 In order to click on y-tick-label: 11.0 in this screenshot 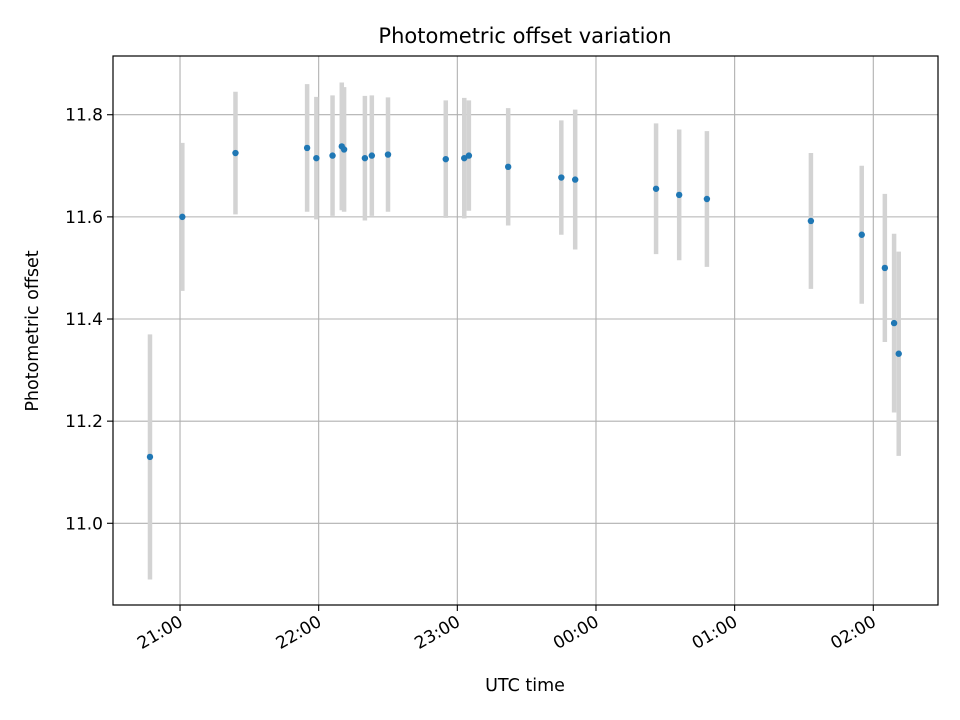, I will do `click(84, 524)`.